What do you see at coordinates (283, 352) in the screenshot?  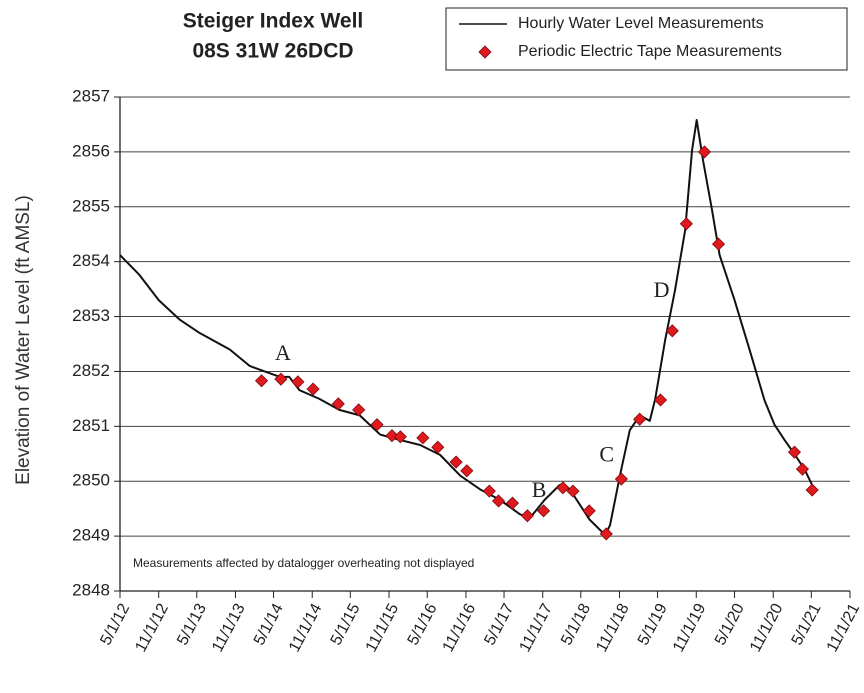 I see `annotation: A` at bounding box center [283, 352].